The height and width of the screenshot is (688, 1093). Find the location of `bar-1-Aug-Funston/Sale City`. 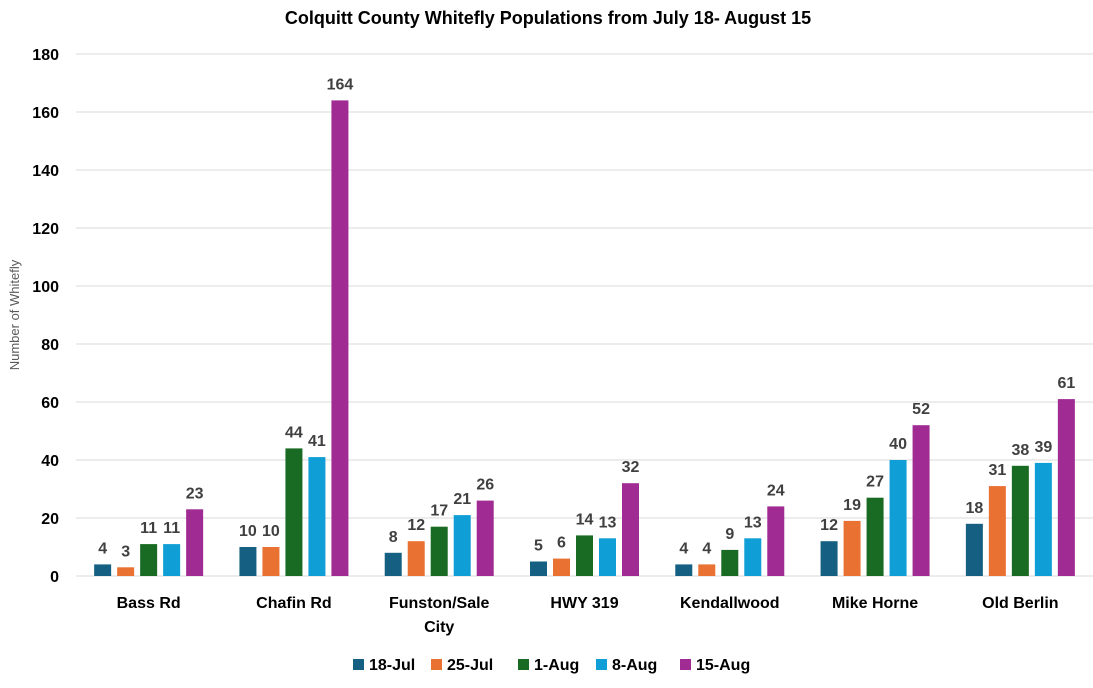

bar-1-Aug-Funston/Sale City is located at coordinates (439, 551).